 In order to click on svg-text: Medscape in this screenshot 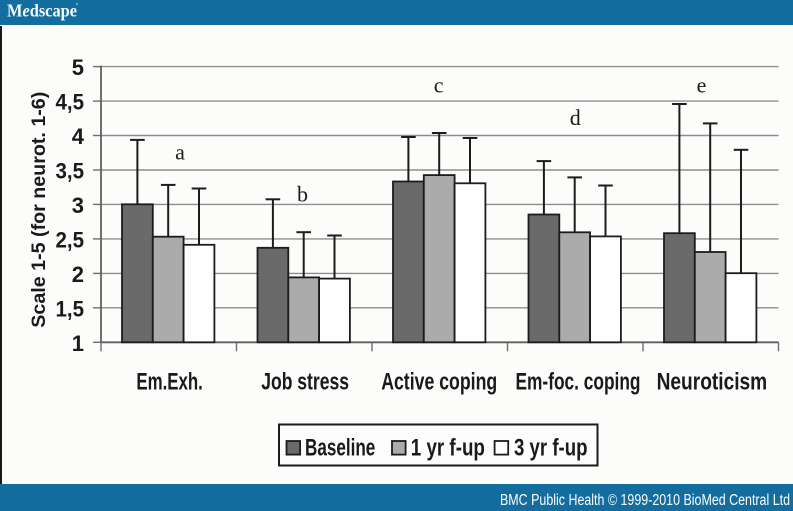, I will do `click(42, 11)`.